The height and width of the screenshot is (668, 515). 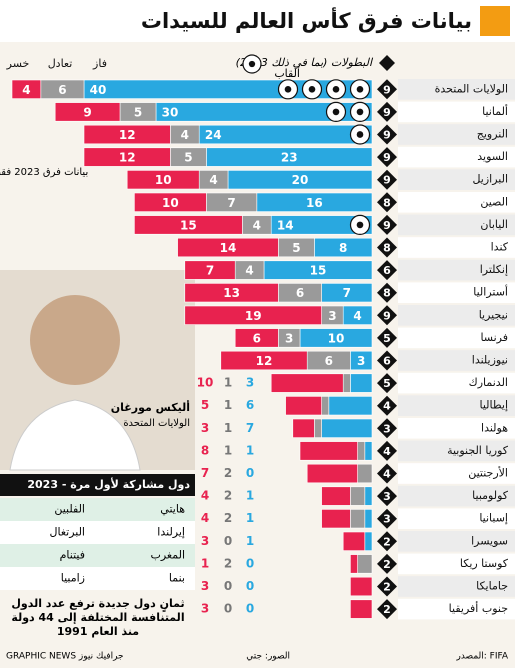 What do you see at coordinates (348, 112) in the screenshot?
I see `titles-balls` at bounding box center [348, 112].